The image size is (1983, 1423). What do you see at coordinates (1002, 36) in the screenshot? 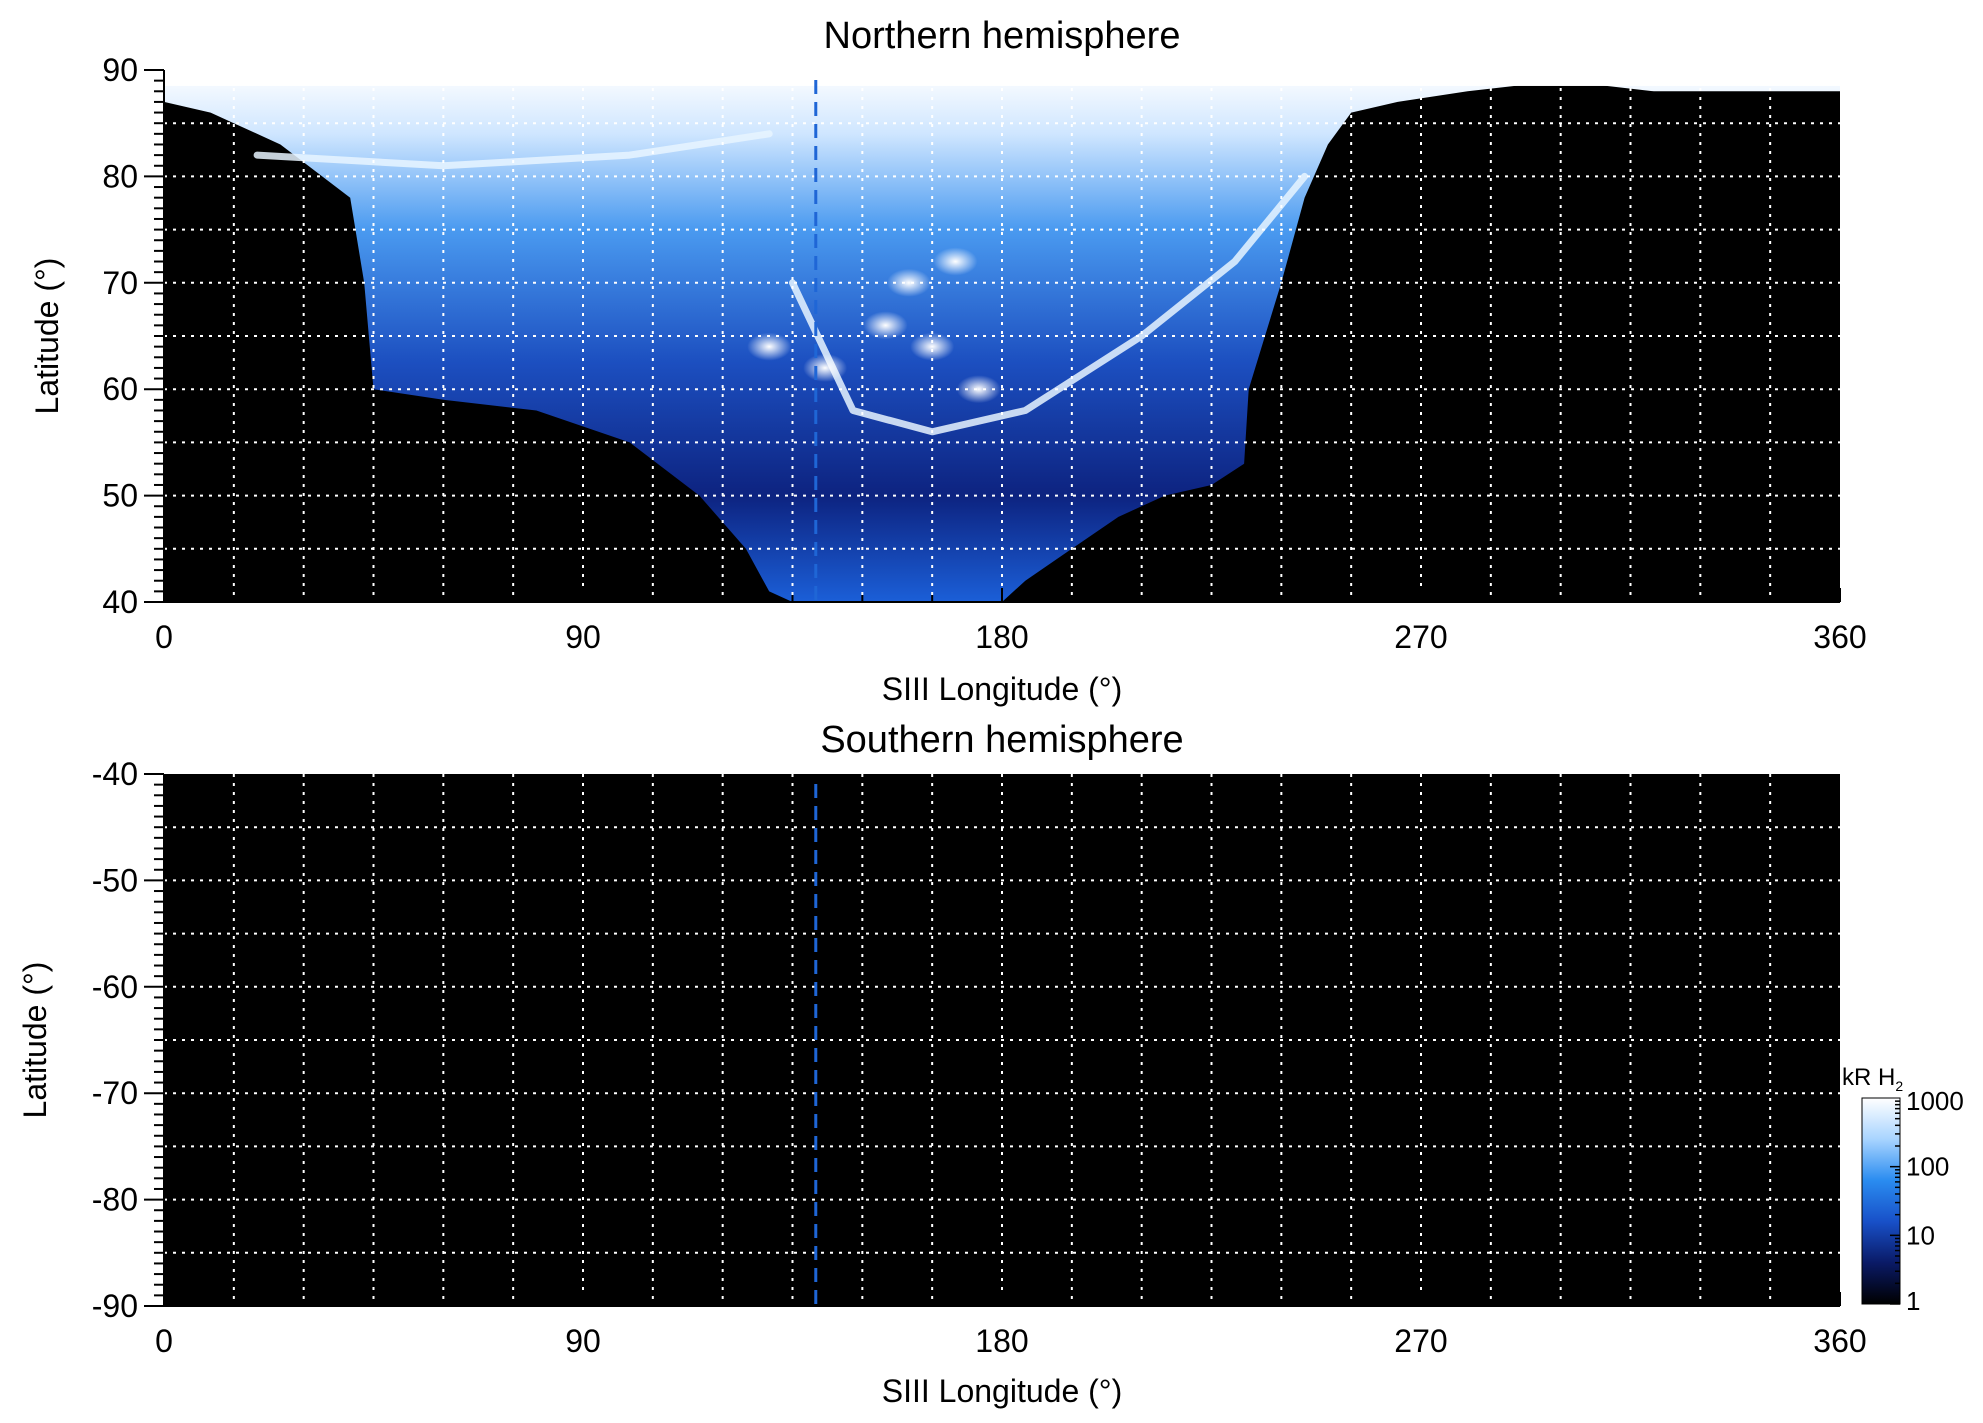
I see `north-panel-title: Northern hemisphere` at bounding box center [1002, 36].